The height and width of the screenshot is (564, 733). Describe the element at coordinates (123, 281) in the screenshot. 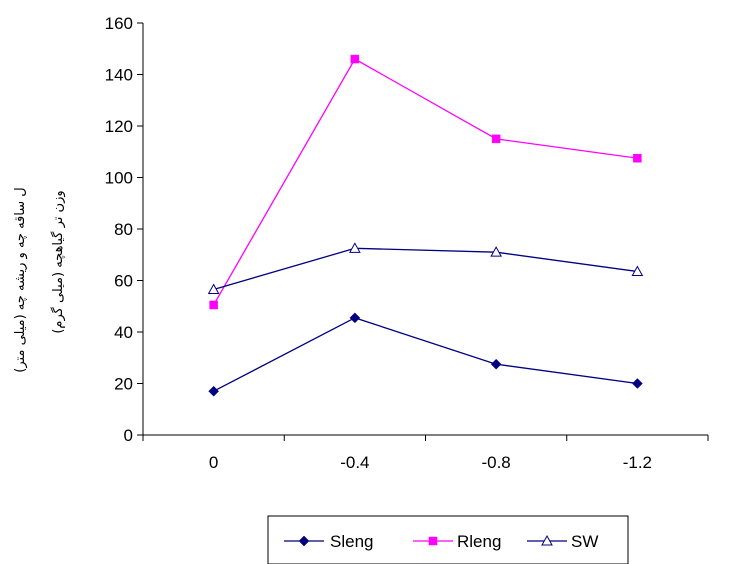

I see `y-tick-label: 60` at that location.